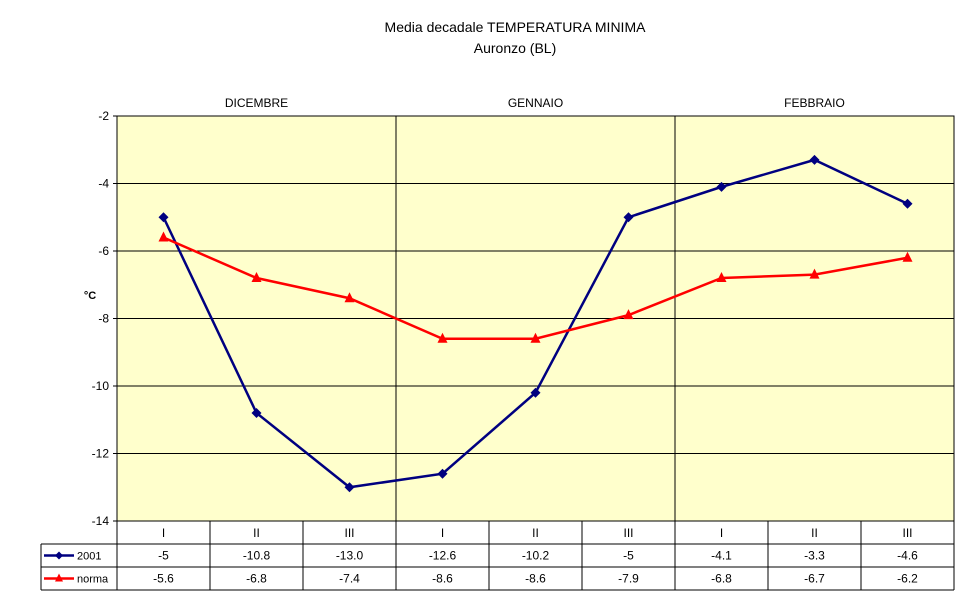  What do you see at coordinates (257, 556) in the screenshot?
I see `data-label: -10.8` at bounding box center [257, 556].